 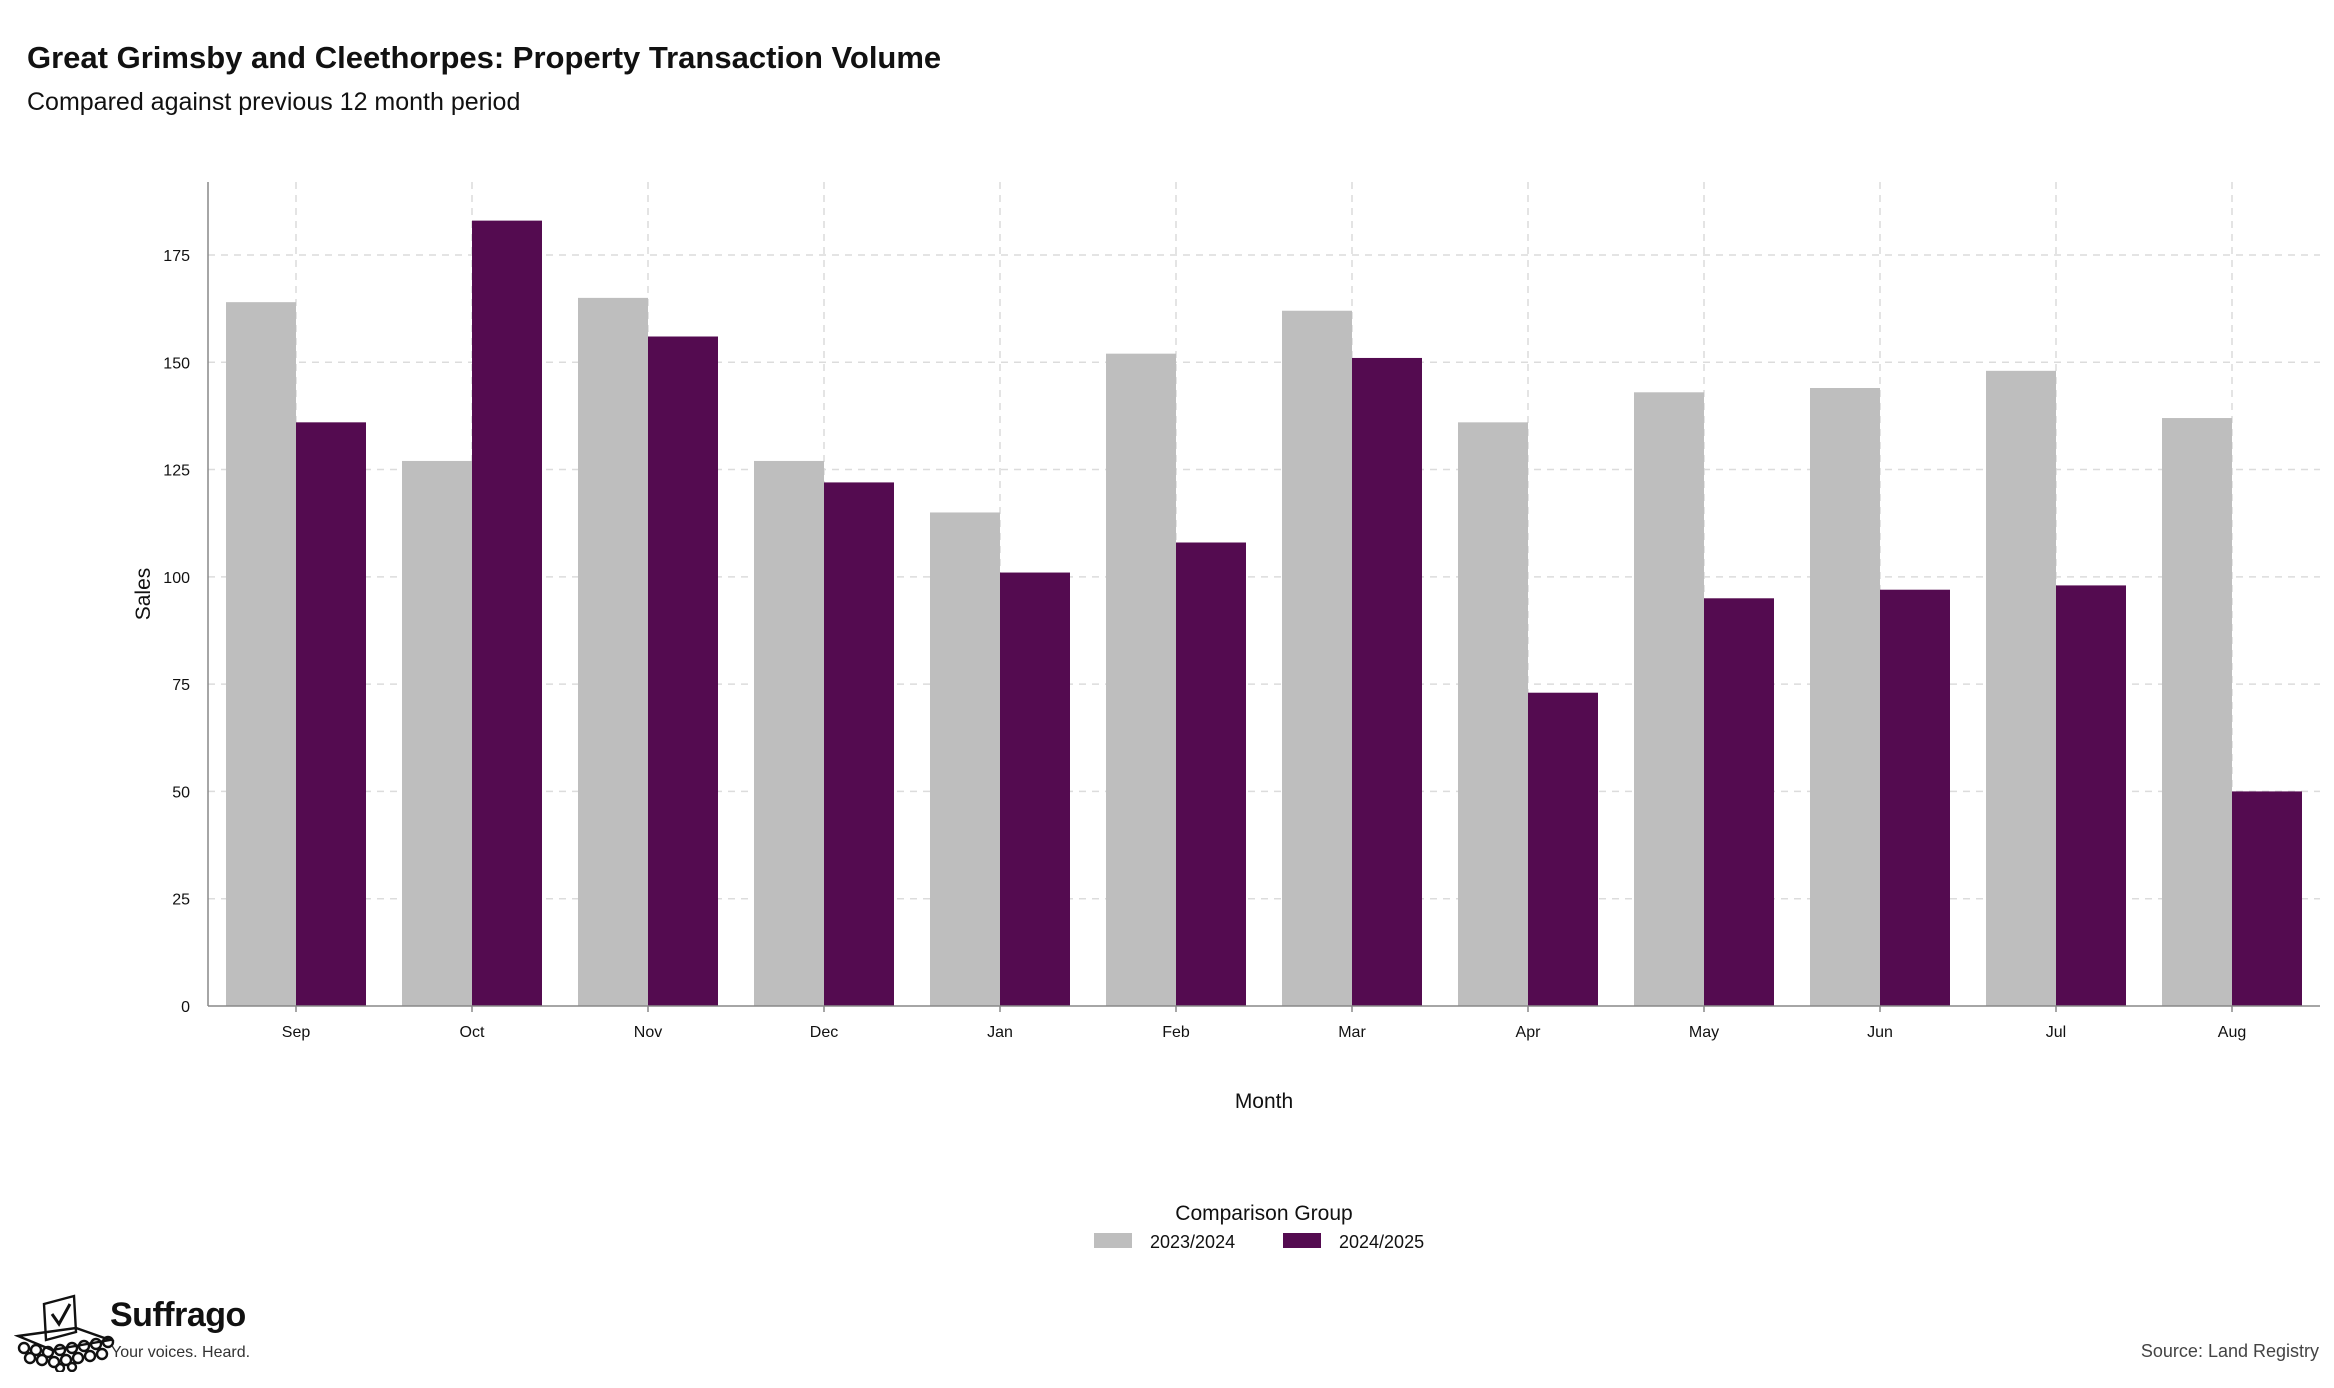 I want to click on x-axis-title: Month, so click(x=1264, y=1101).